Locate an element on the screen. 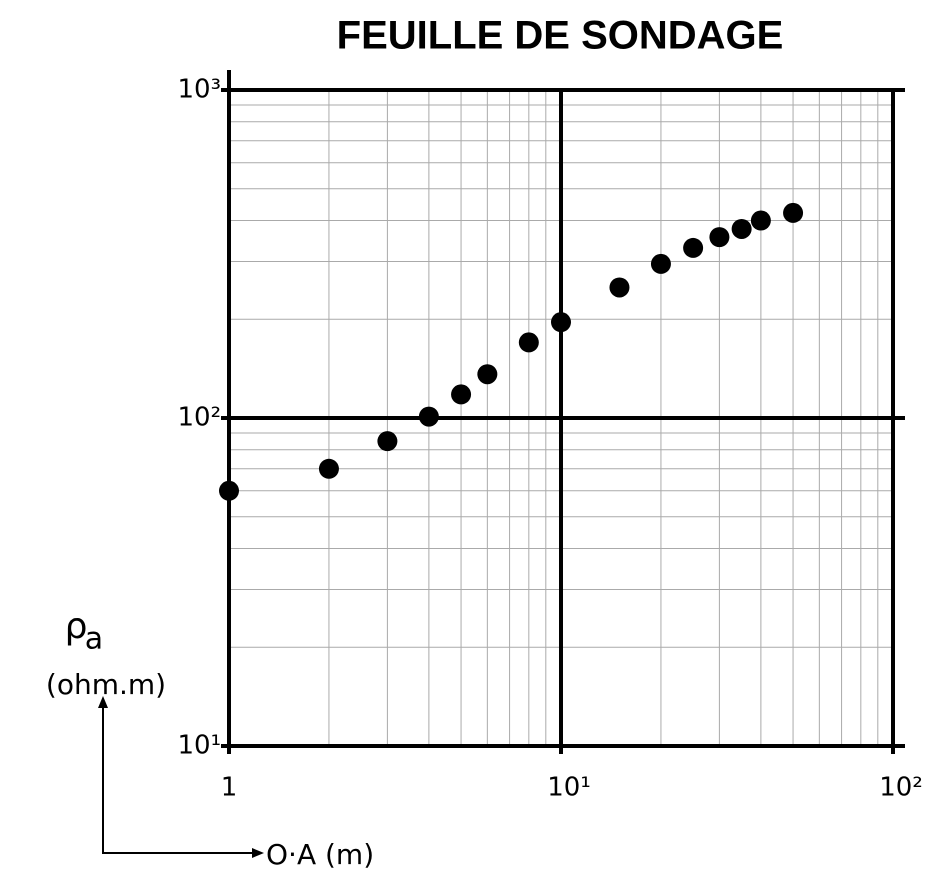 The image size is (938, 876). y-label-symbol: ρ is located at coordinates (76, 626).